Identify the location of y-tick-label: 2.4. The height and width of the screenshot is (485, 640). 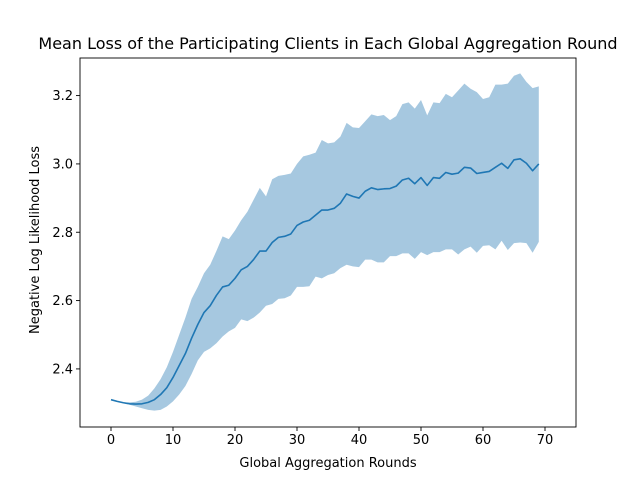
(62, 369).